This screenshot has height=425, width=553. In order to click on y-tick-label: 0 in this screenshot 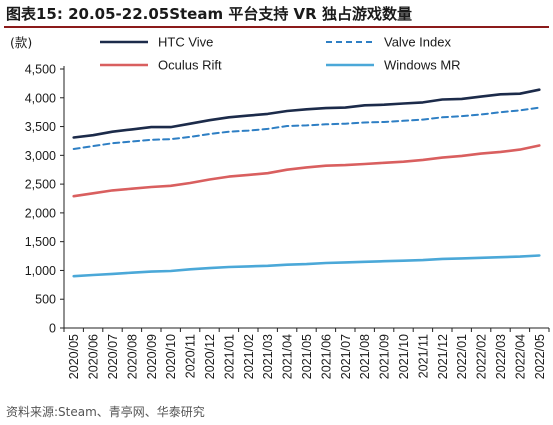, I will do `click(52, 329)`.